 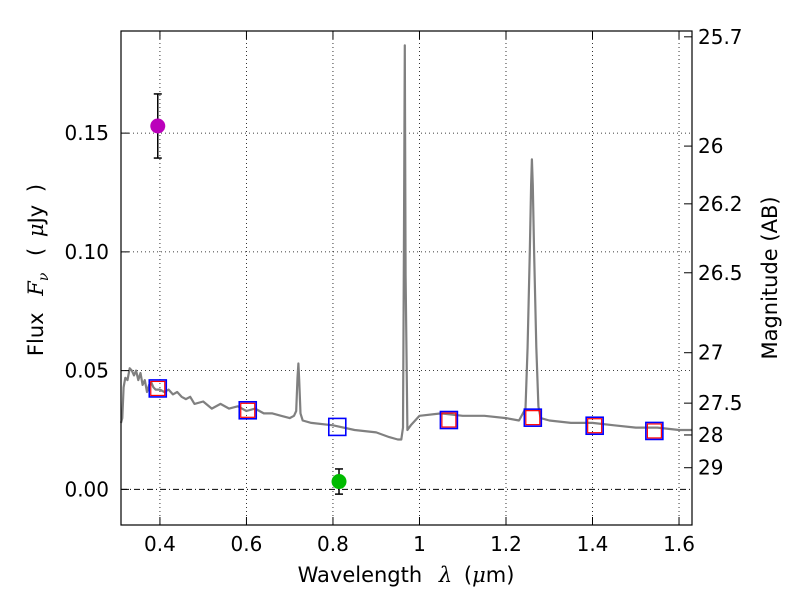 I want to click on x-tick-label: 0.4, so click(x=160, y=544).